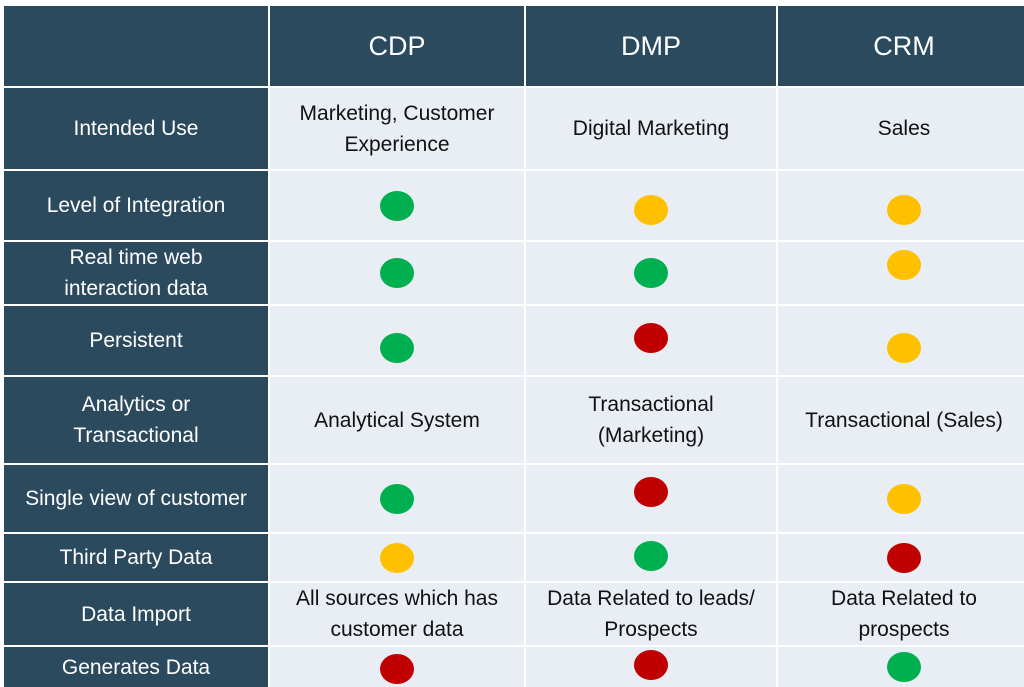 This screenshot has height=687, width=1024. Describe the element at coordinates (136, 340) in the screenshot. I see `row-label: Persistent` at that location.